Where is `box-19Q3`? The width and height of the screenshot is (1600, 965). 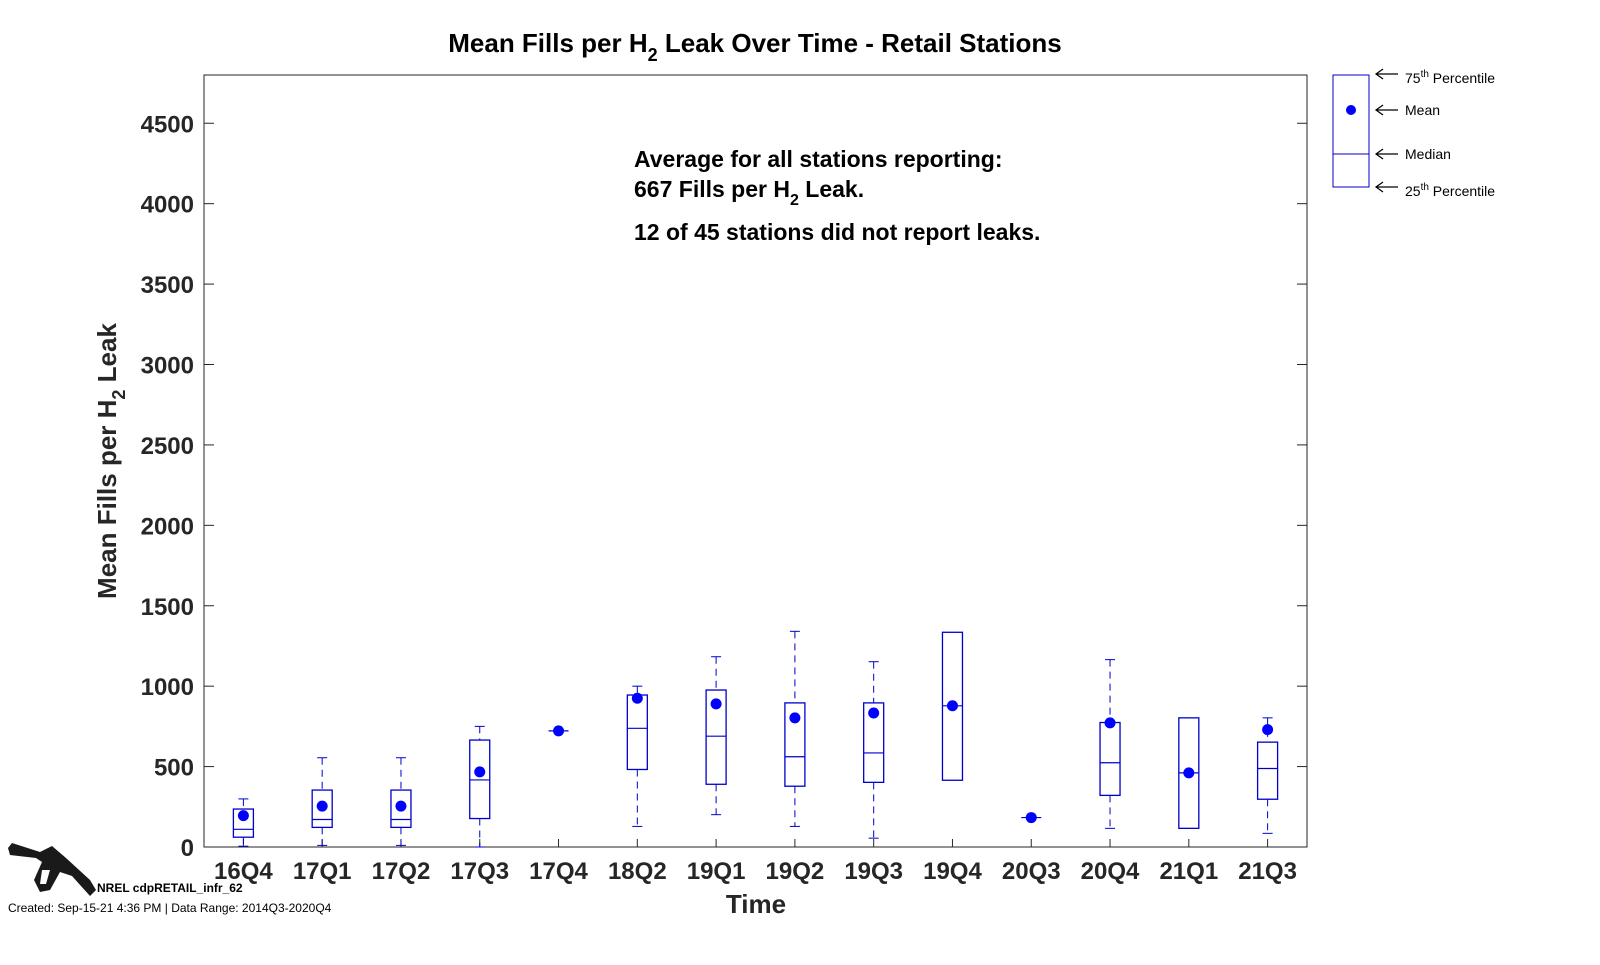
box-19Q3 is located at coordinates (874, 750).